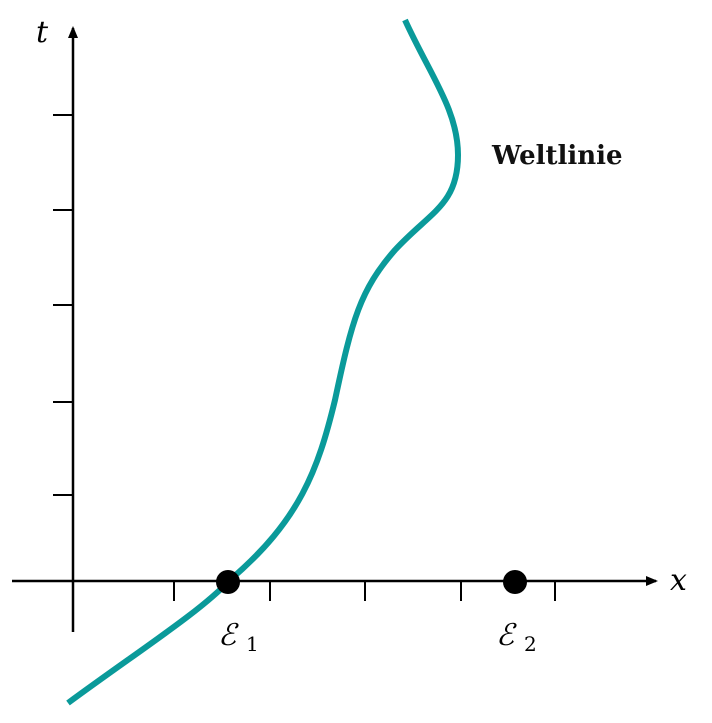 The height and width of the screenshot is (723, 712). What do you see at coordinates (530, 644) in the screenshot?
I see `event-2-subscript: 2` at bounding box center [530, 644].